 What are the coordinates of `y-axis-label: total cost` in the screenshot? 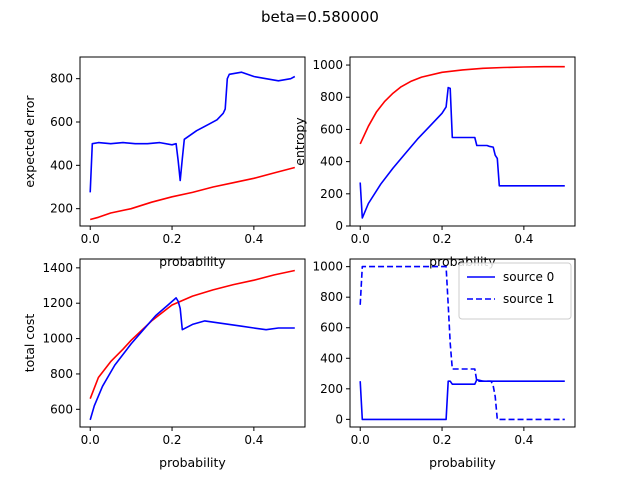 It's located at (29, 343).